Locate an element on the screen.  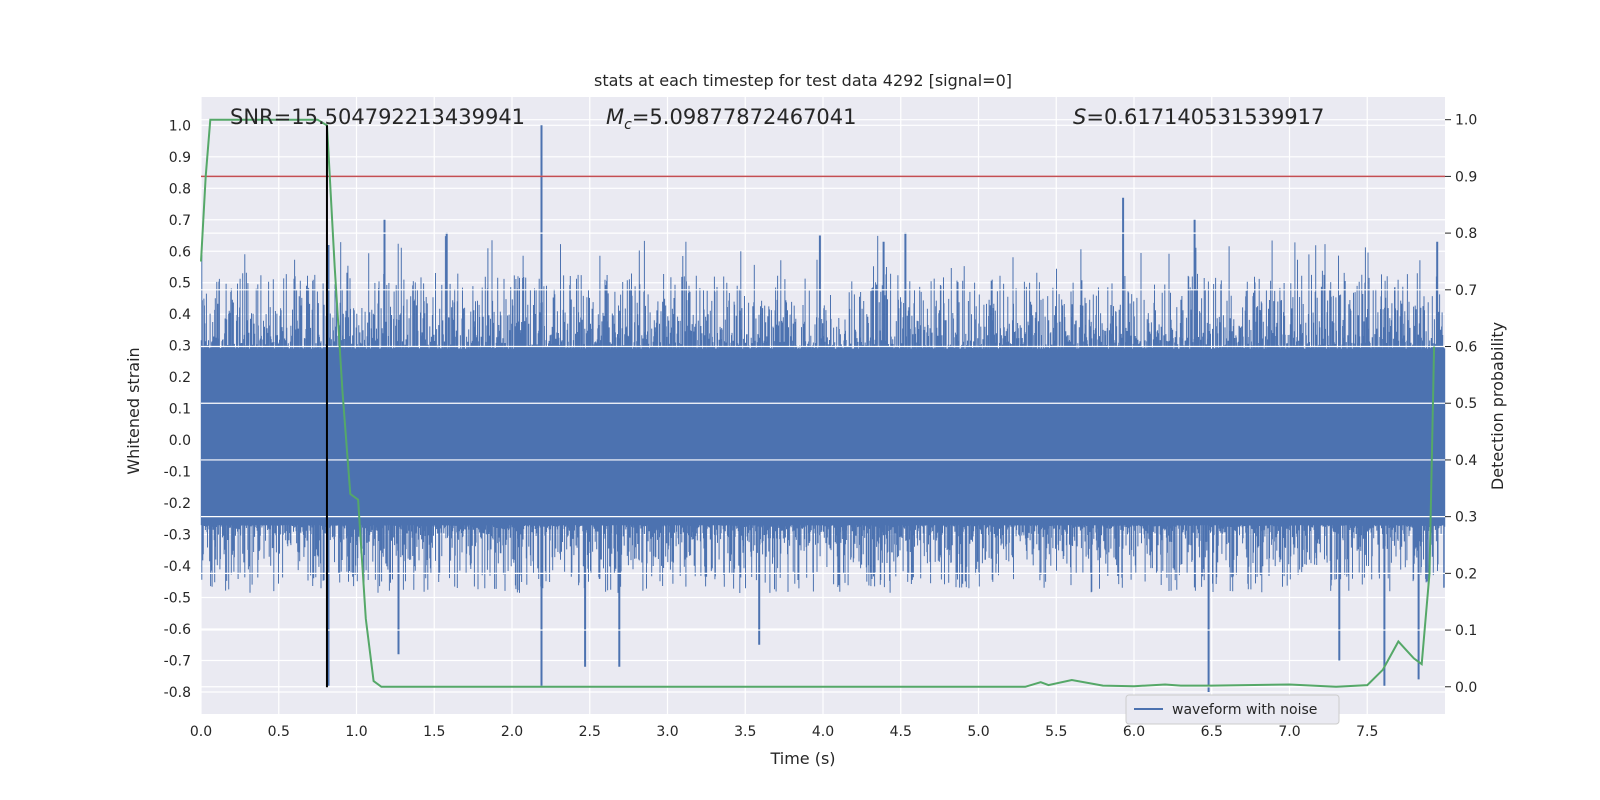
mc-value: =5.09877872467041 is located at coordinates (744, 117).